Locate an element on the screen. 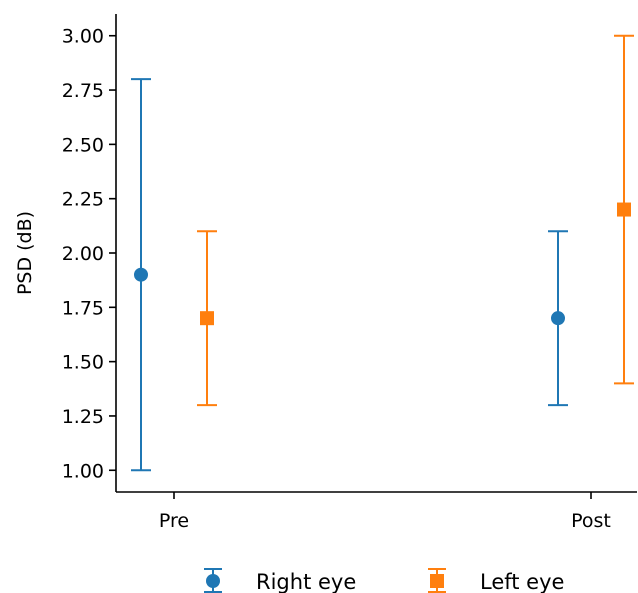 This screenshot has width=638, height=593. y-axis-label: PSD (dB) is located at coordinates (25, 253).